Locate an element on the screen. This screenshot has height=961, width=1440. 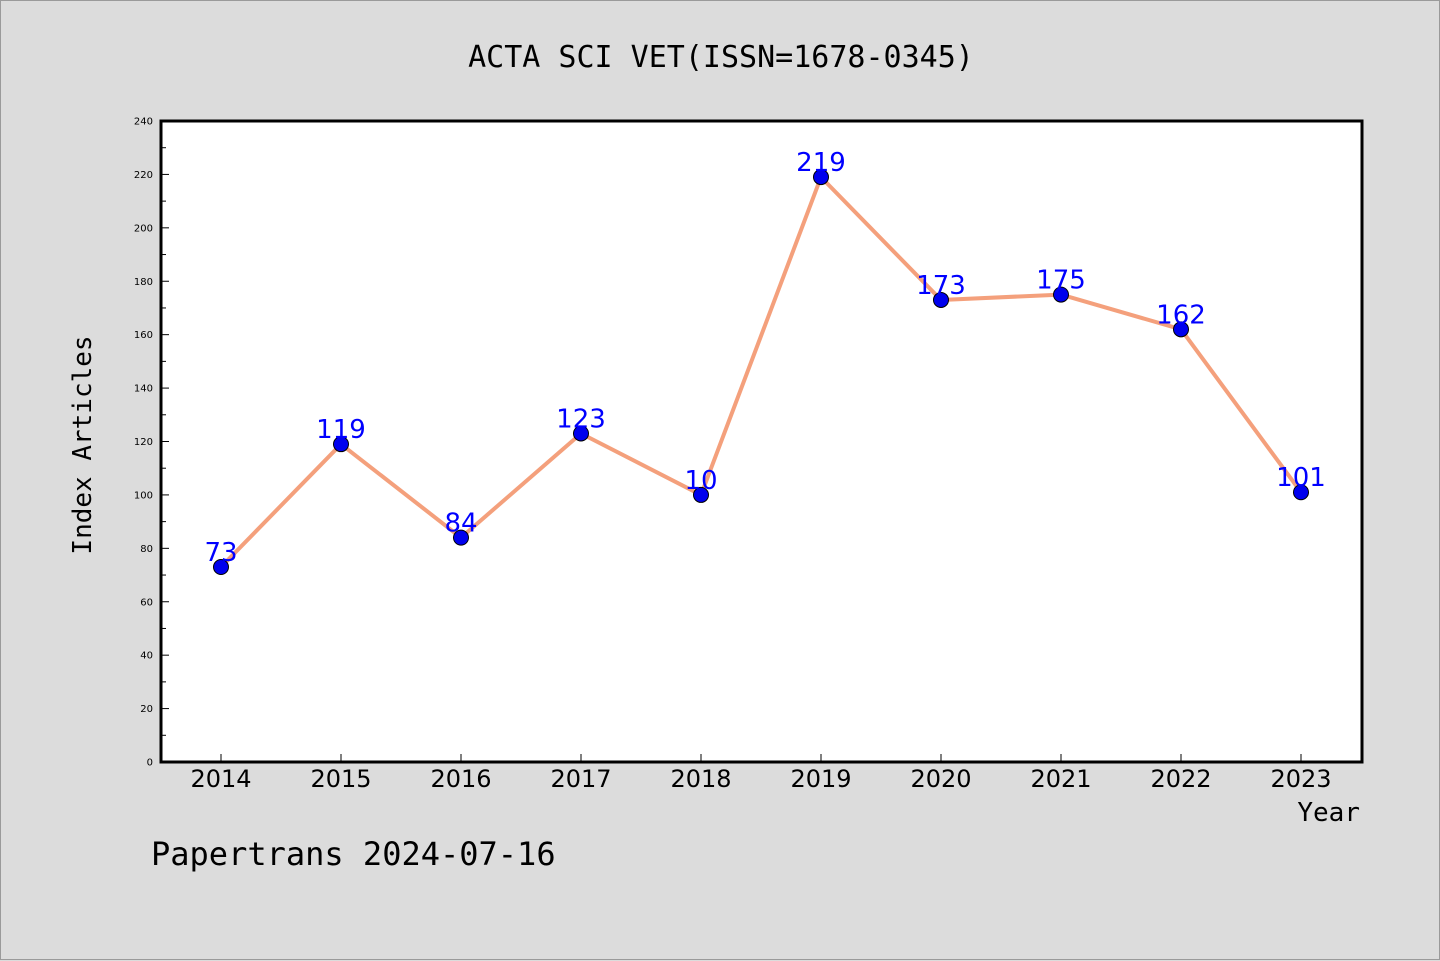
y-tick-label: 80 is located at coordinates (146, 549).